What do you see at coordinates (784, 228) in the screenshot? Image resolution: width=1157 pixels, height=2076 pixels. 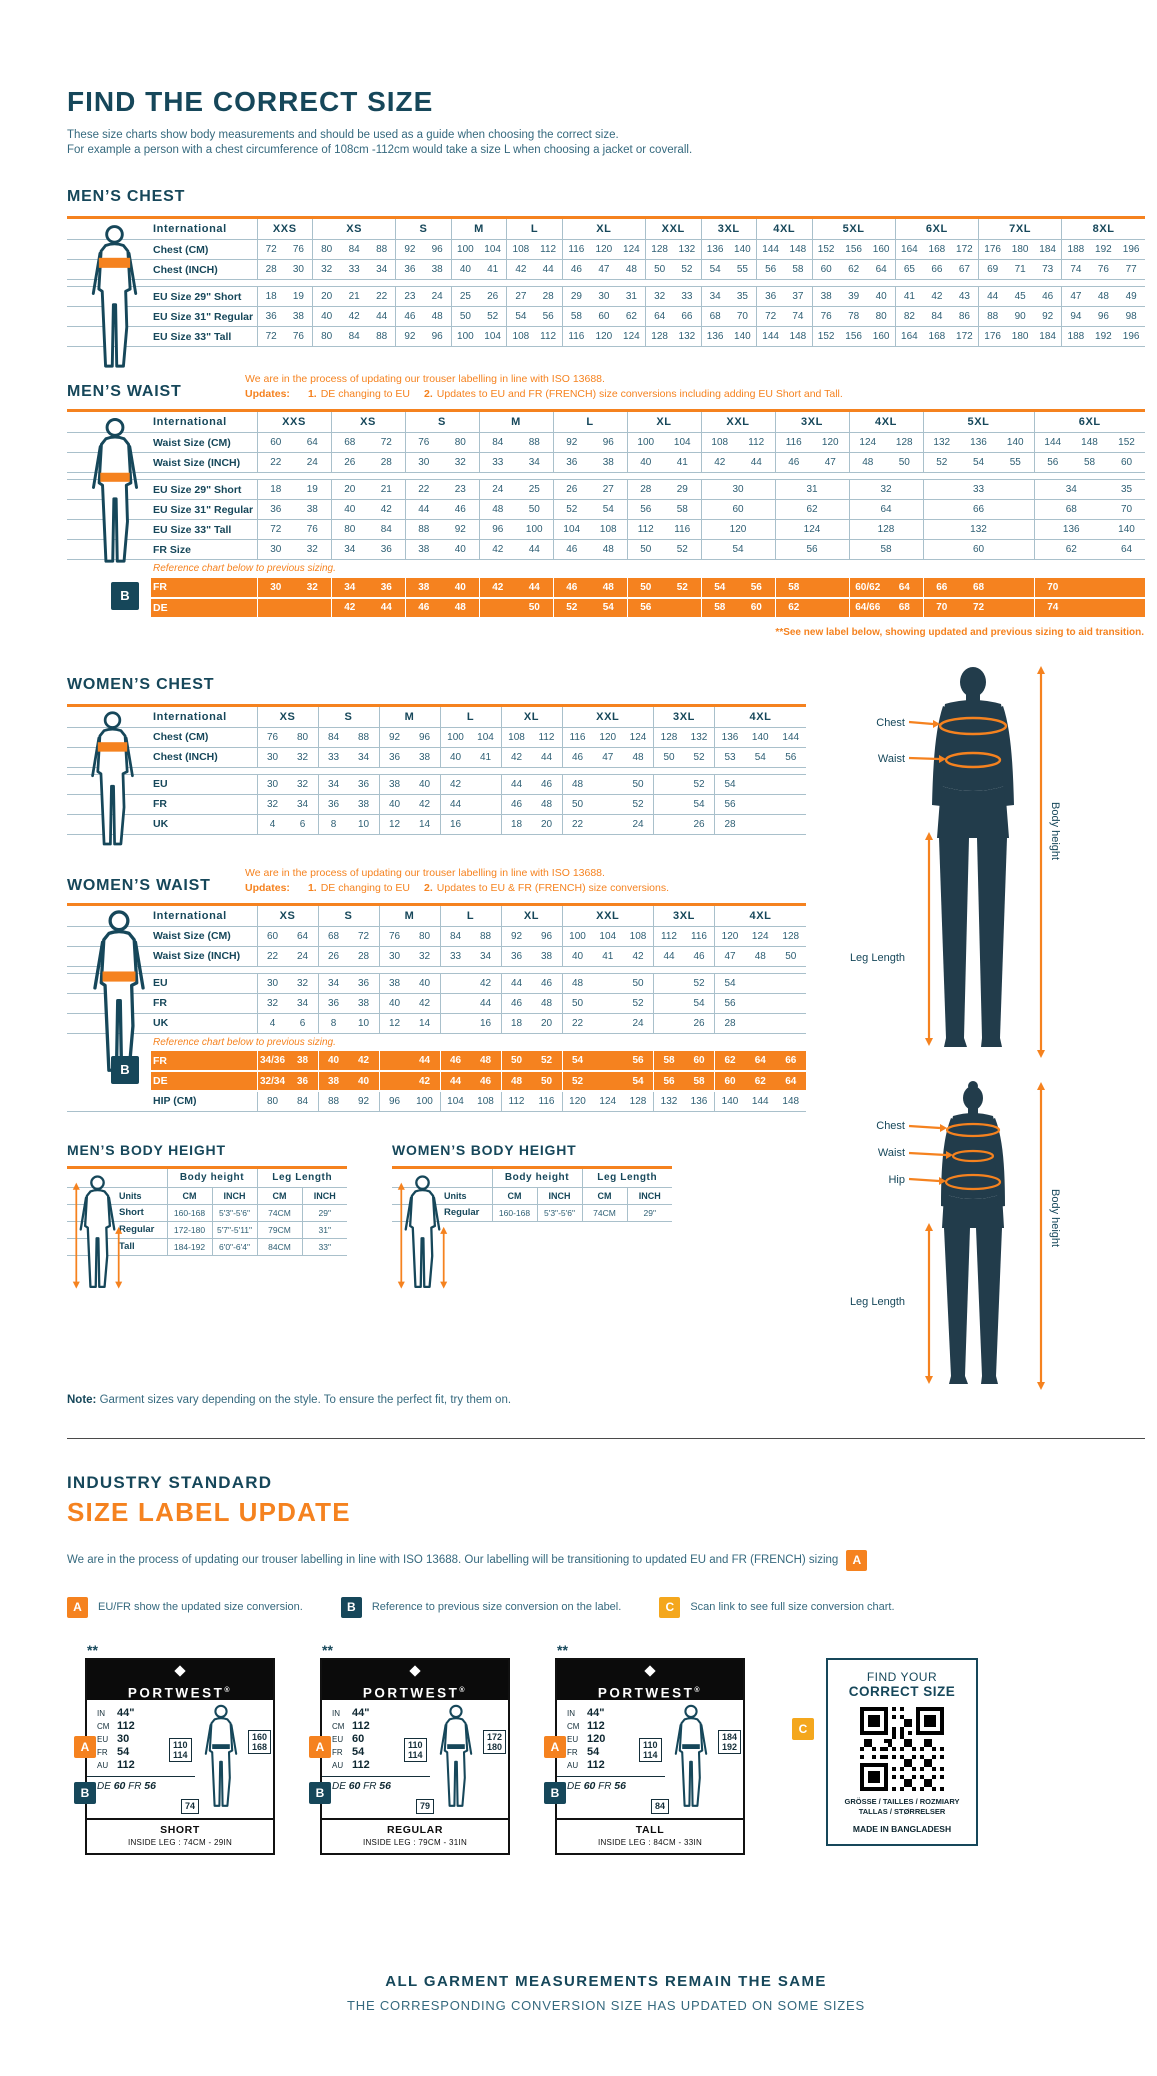 I see `size-group-header: 4XL` at bounding box center [784, 228].